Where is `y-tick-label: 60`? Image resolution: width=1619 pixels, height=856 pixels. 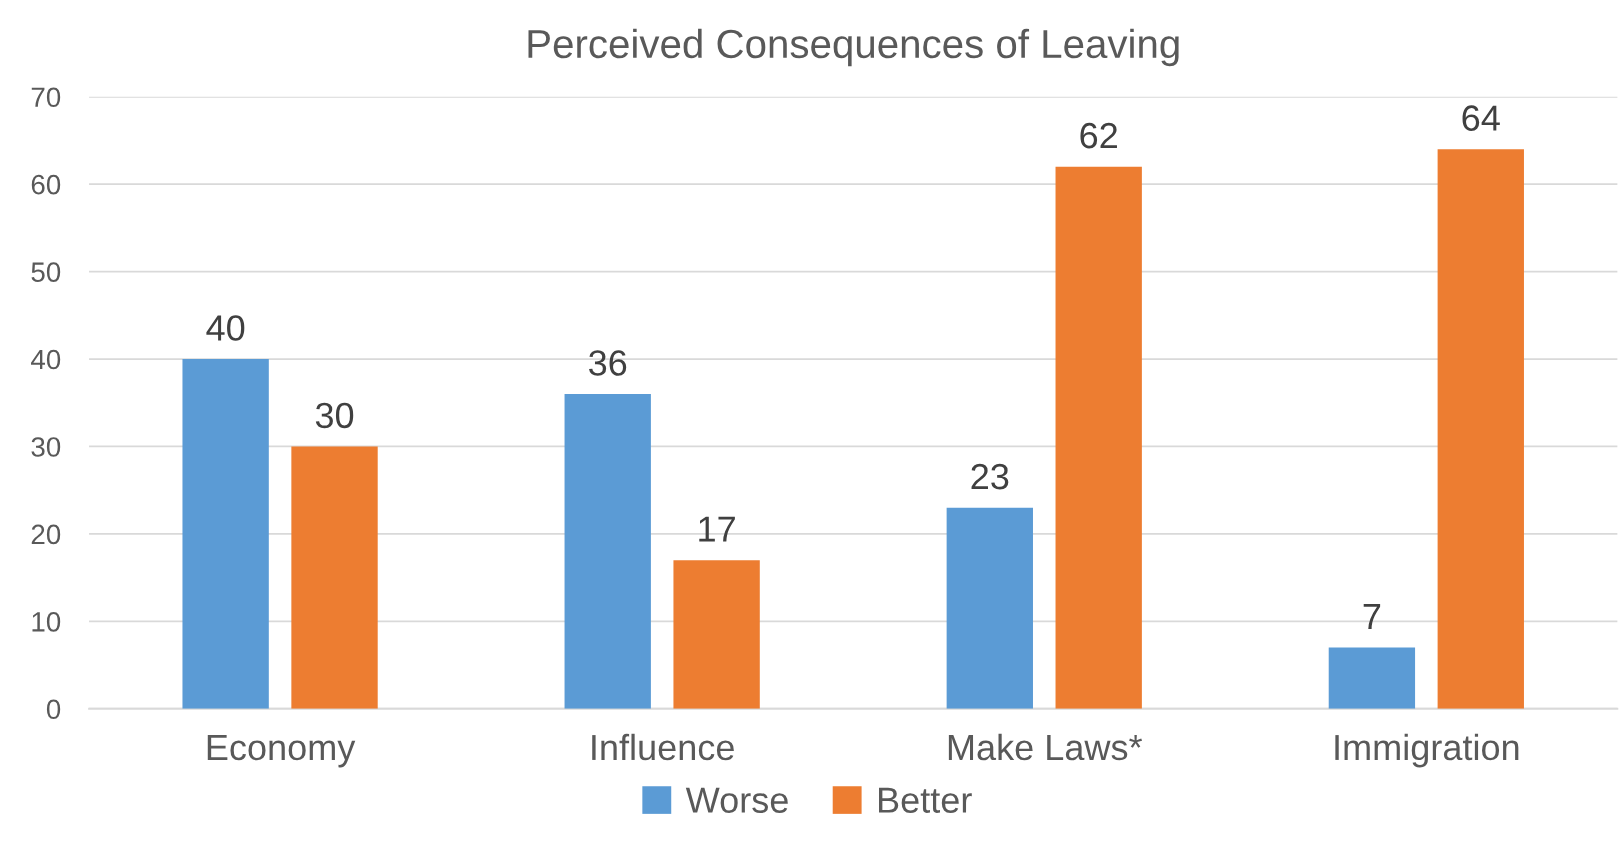
y-tick-label: 60 is located at coordinates (46, 184).